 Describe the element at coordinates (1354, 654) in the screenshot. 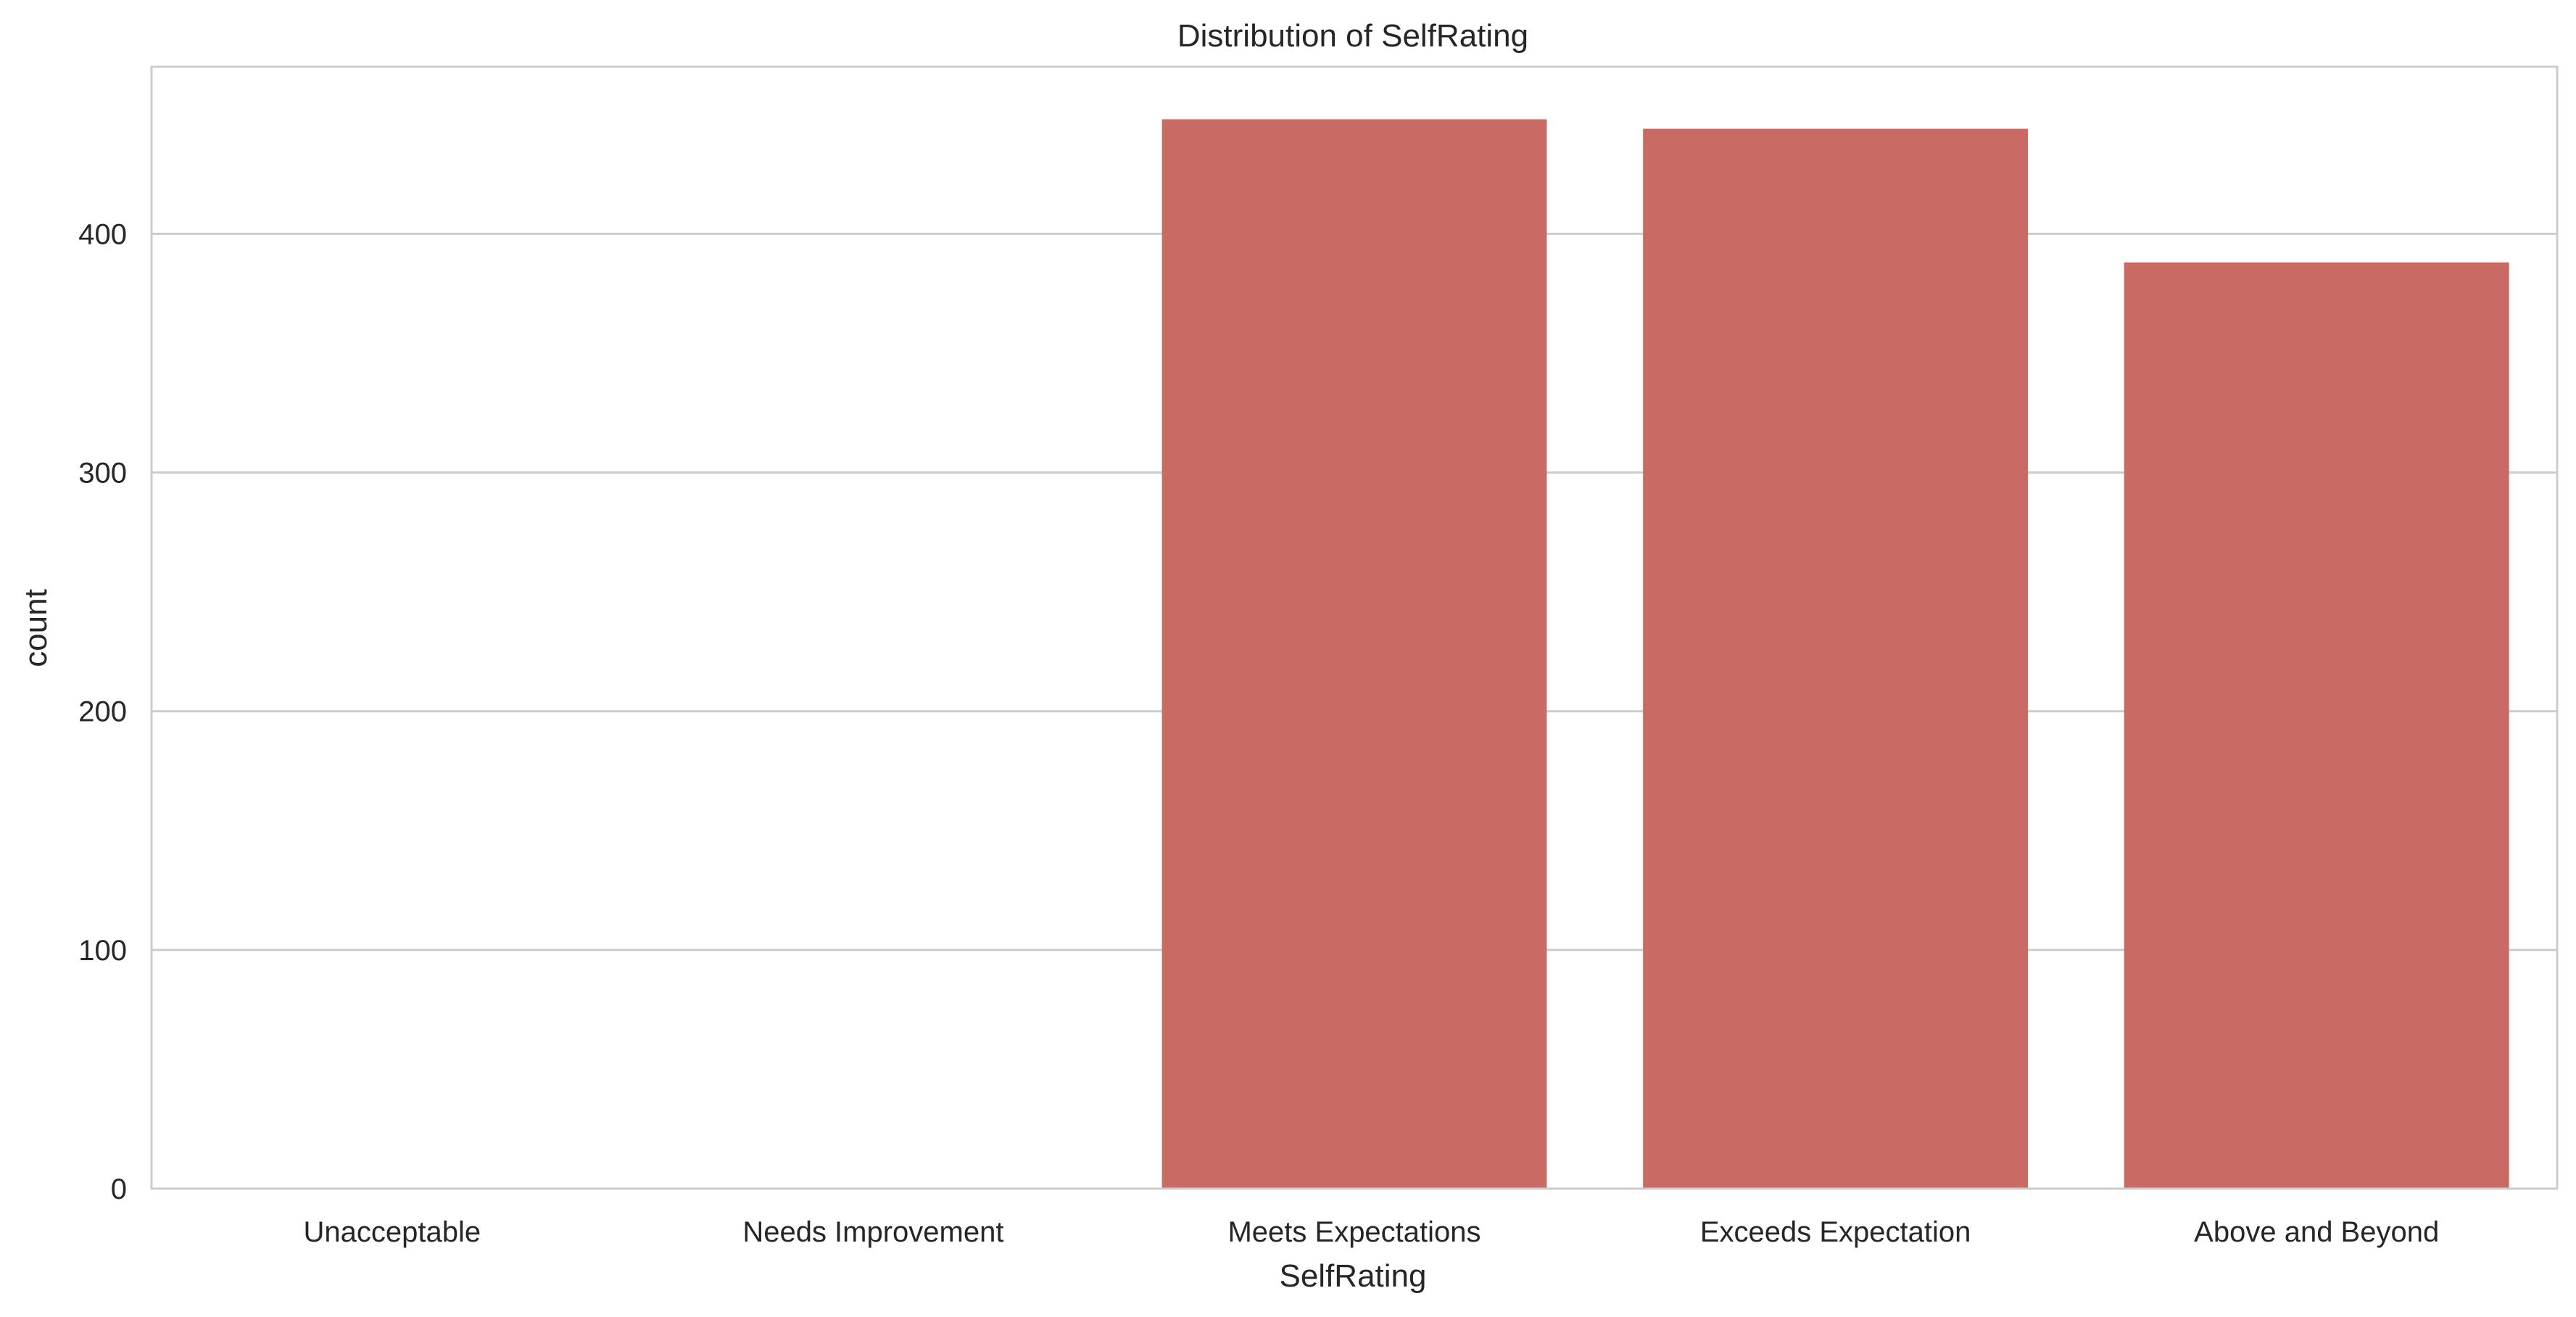

I see `bar-meets-expectations` at that location.